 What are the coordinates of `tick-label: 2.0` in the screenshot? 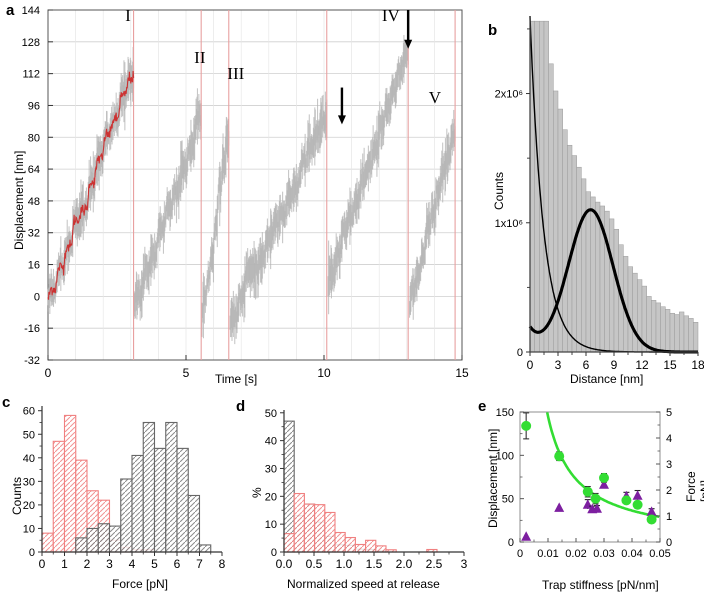 It's located at (404, 564).